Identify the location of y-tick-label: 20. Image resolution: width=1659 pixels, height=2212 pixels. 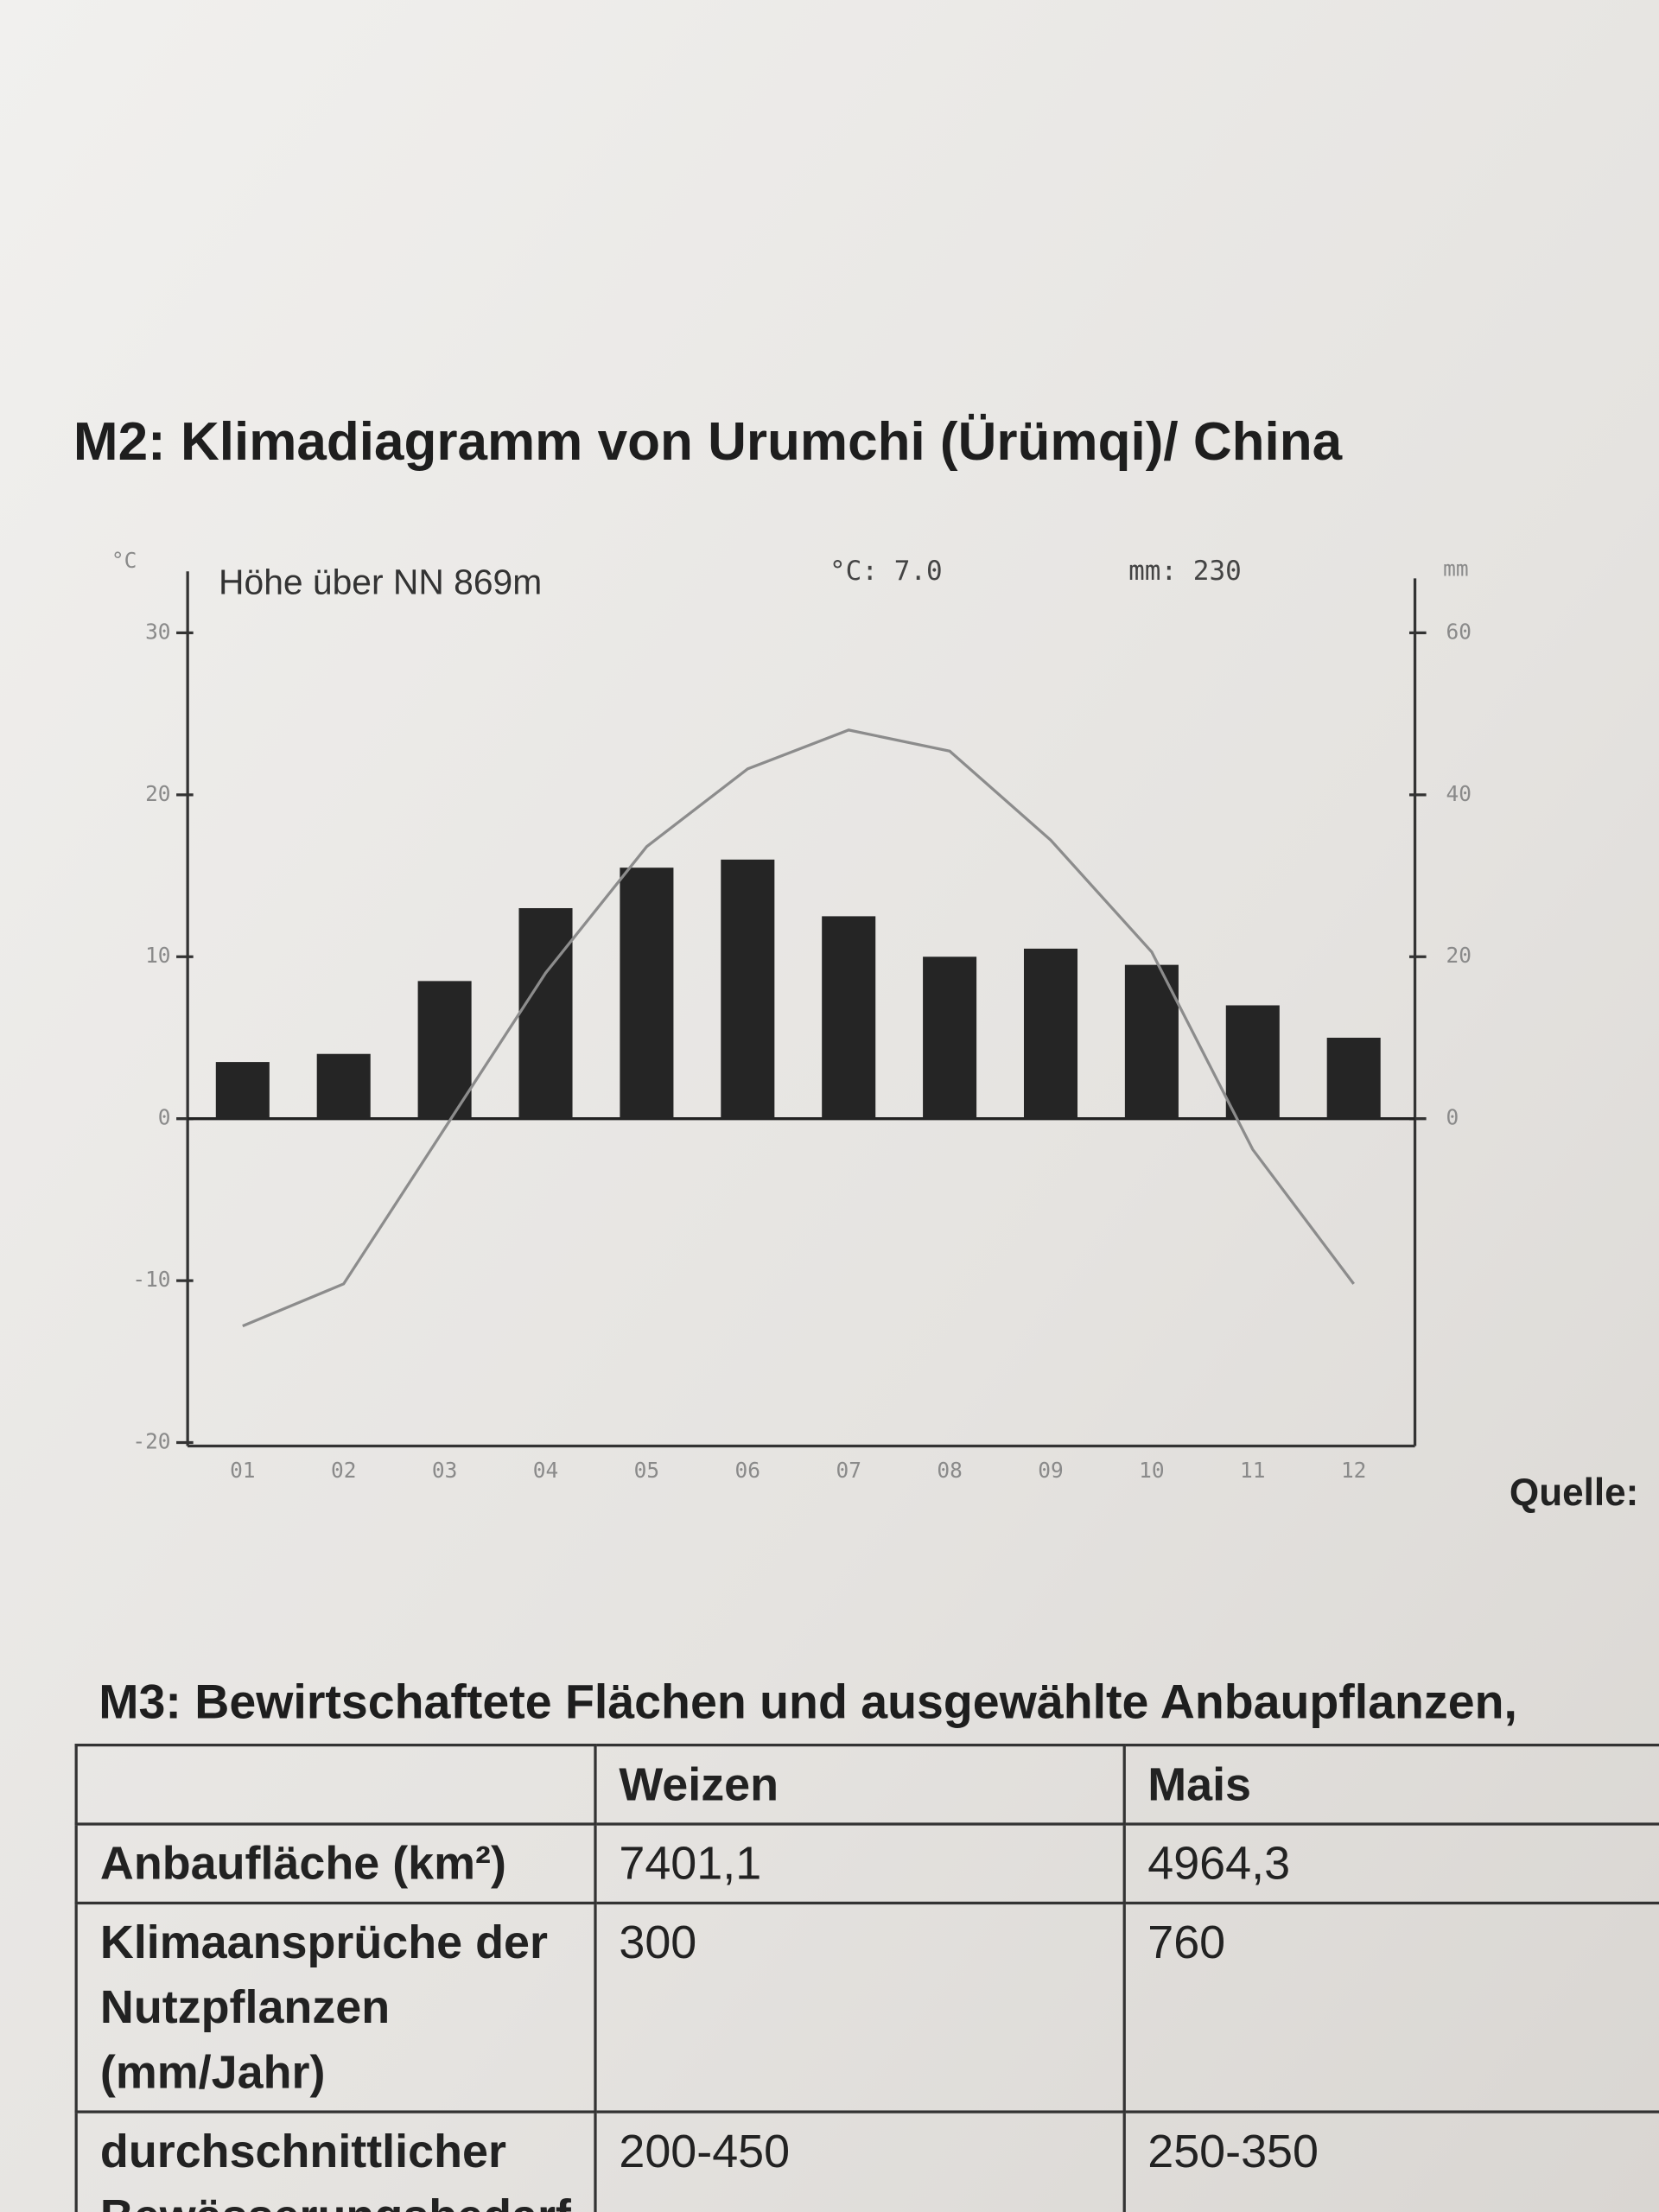
(157, 793).